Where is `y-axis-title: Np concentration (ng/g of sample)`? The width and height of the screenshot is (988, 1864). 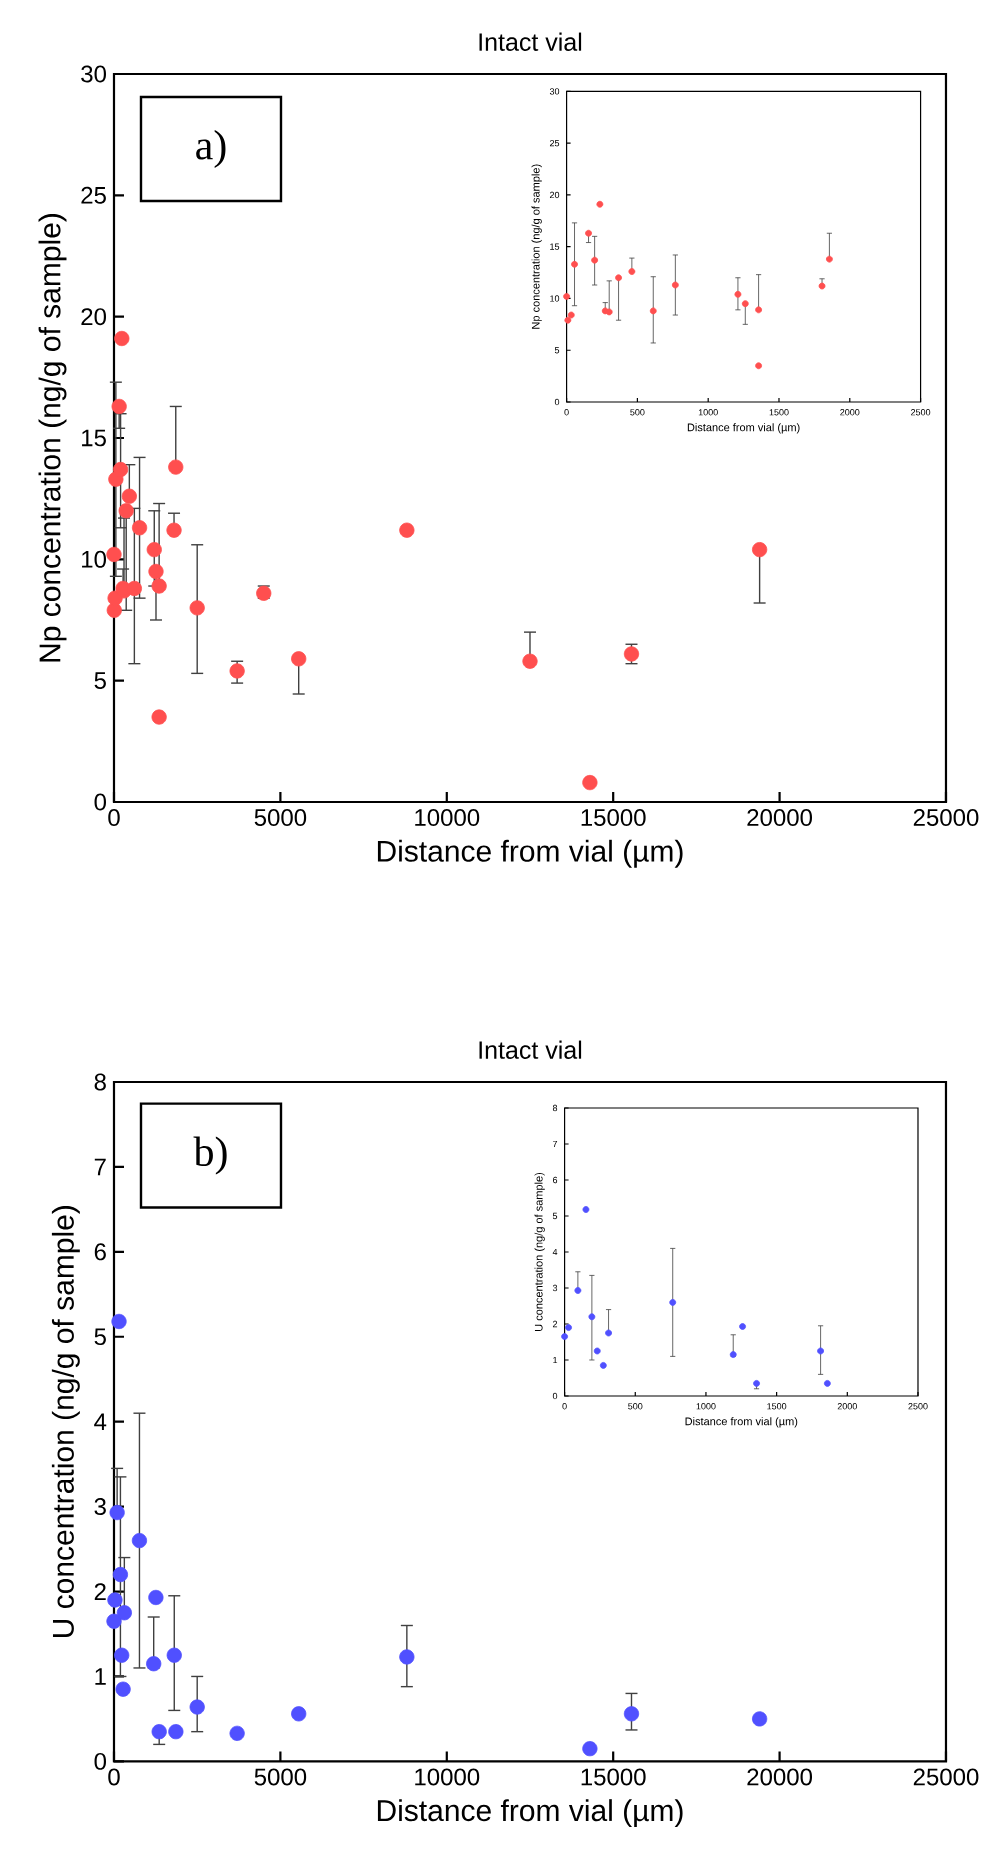 y-axis-title: Np concentration (ng/g of sample) is located at coordinates (52, 437).